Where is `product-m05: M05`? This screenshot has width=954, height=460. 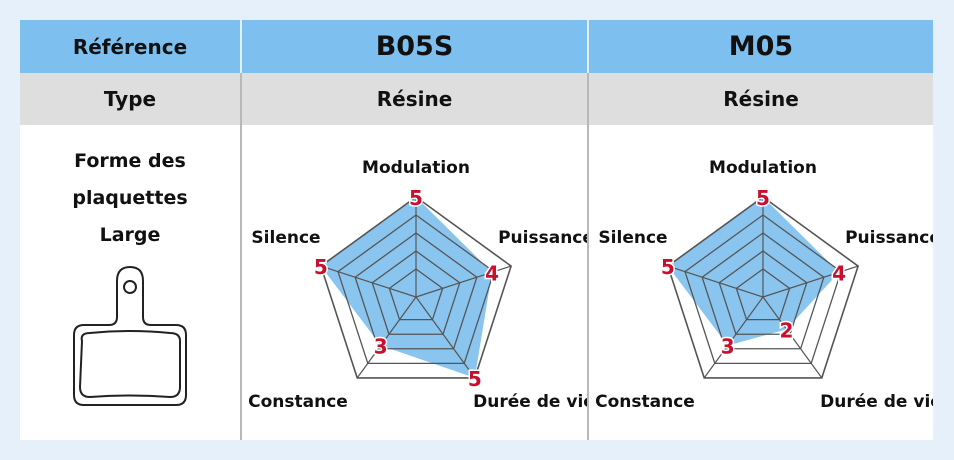
product-m05: M05 is located at coordinates (760, 46).